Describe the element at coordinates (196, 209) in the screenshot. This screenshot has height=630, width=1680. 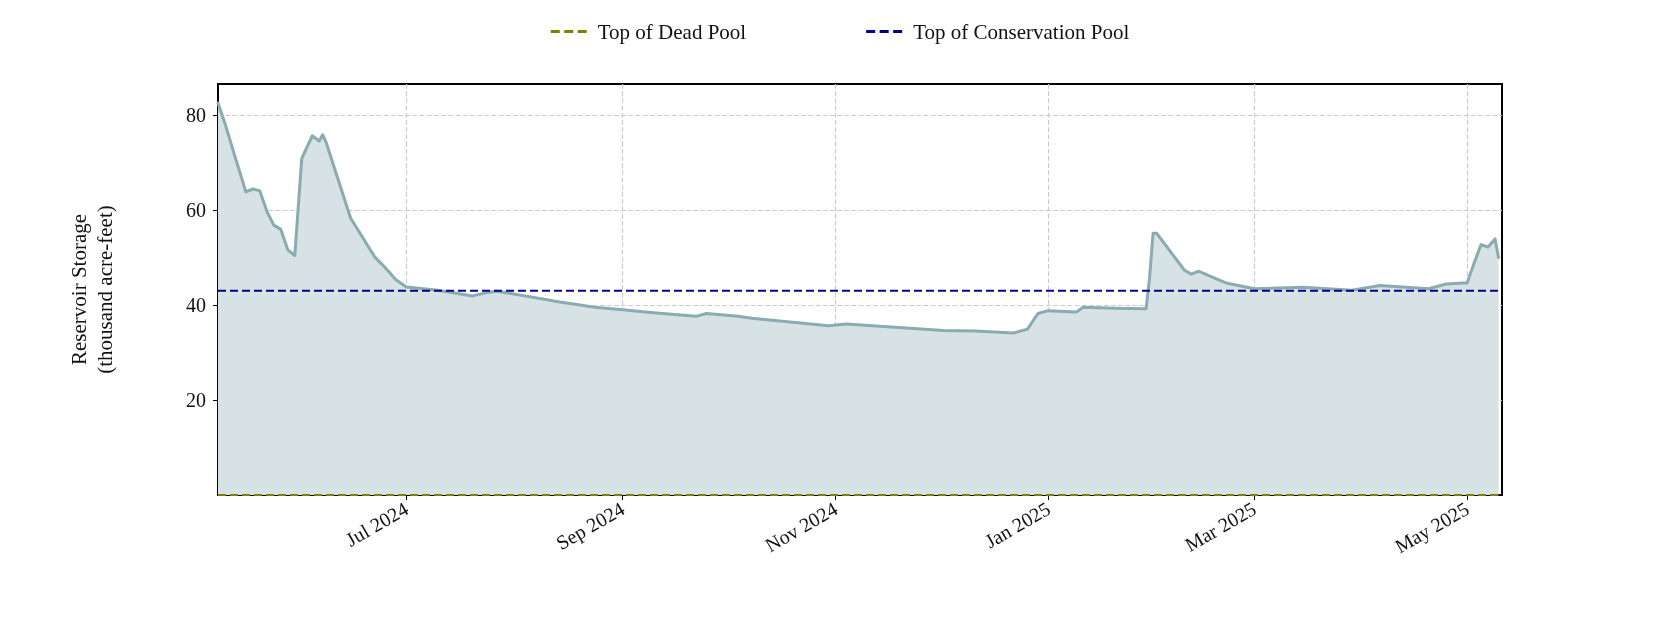
I see `y-tick-label: 60` at that location.